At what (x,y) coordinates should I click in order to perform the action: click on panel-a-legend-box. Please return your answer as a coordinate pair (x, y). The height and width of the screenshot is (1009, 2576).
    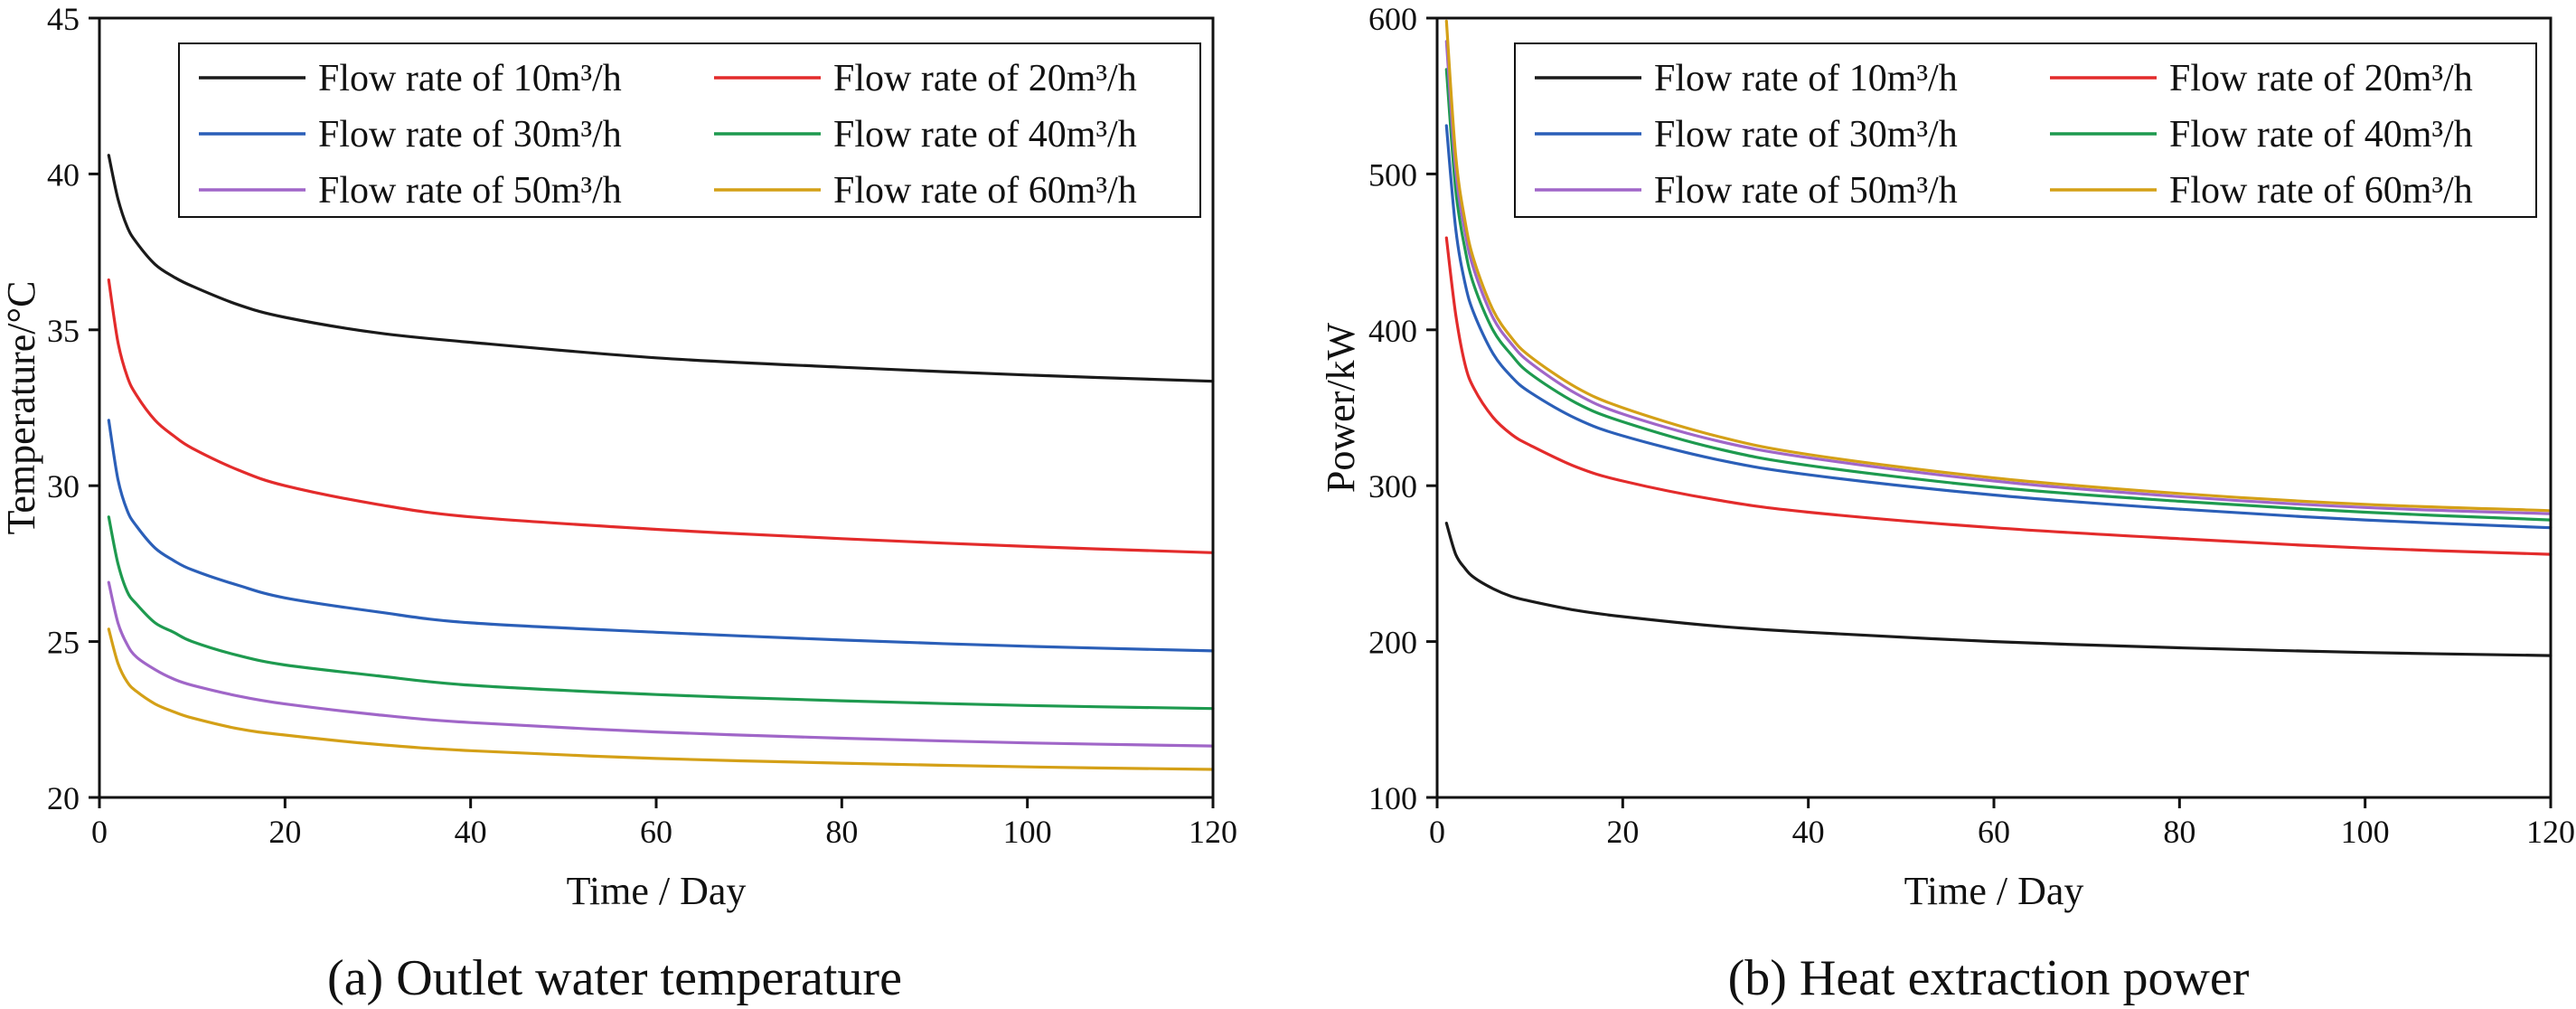
    Looking at the image, I should click on (689, 130).